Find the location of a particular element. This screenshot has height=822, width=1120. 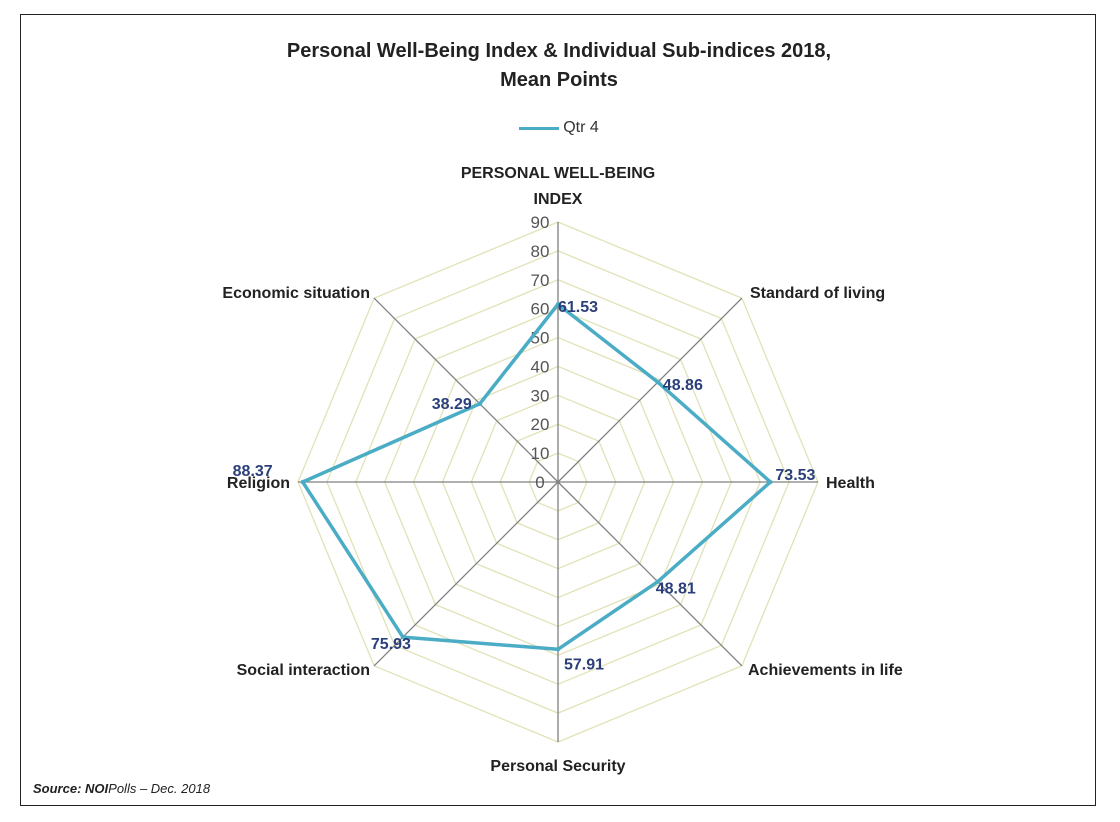

tick-label: 20 is located at coordinates (540, 424).